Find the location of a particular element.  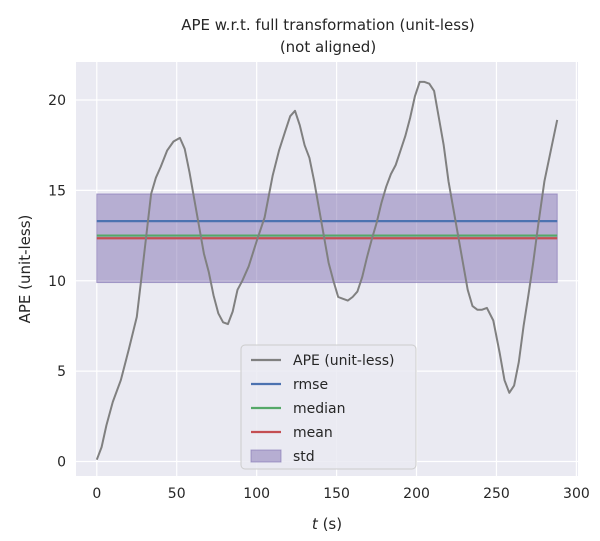

legend-median: median is located at coordinates (298, 409).